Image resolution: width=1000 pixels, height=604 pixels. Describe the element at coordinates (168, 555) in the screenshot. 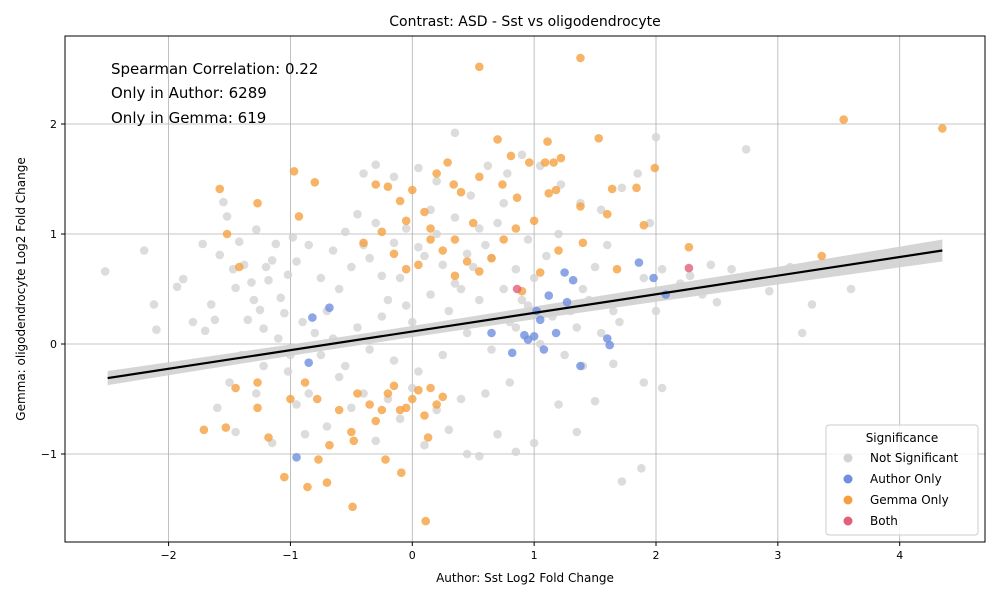

I see `x-tick-label: −2` at that location.